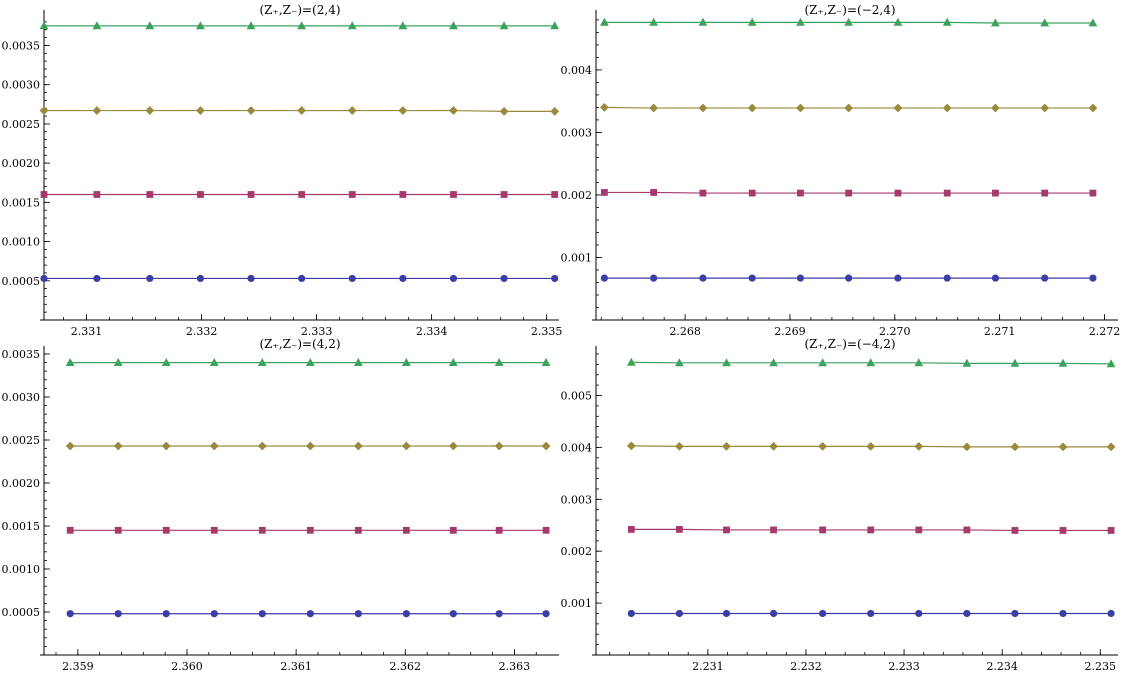  Describe the element at coordinates (515, 666) in the screenshot. I see `x-tick-label: 2.363` at that location.